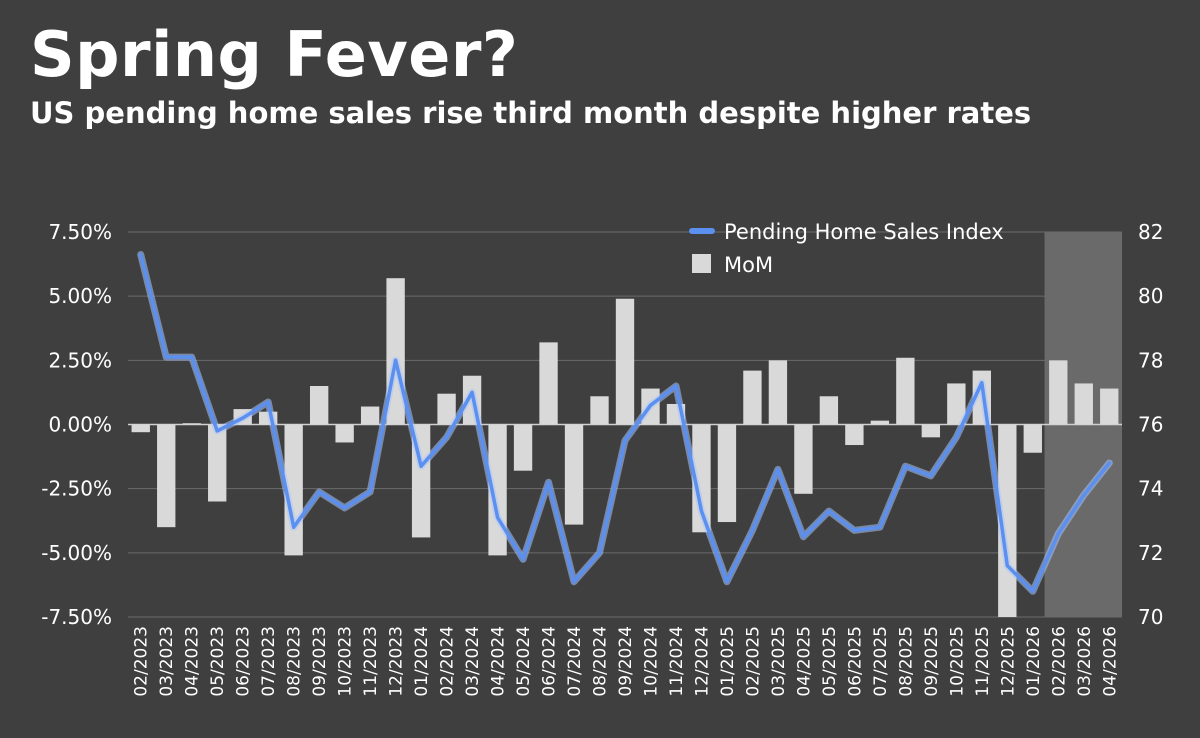  Describe the element at coordinates (1007, 566) in the screenshot. I see `index-point-12-2025` at that location.